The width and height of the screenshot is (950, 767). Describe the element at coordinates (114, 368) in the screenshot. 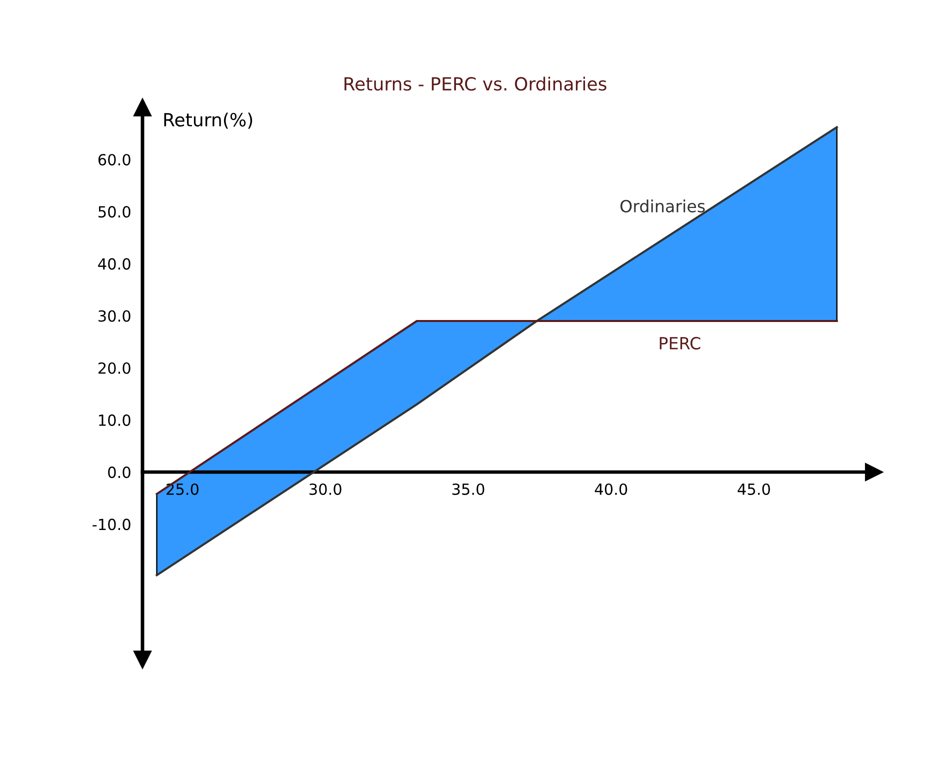

I see `y-tick-label: 20.0` at that location.